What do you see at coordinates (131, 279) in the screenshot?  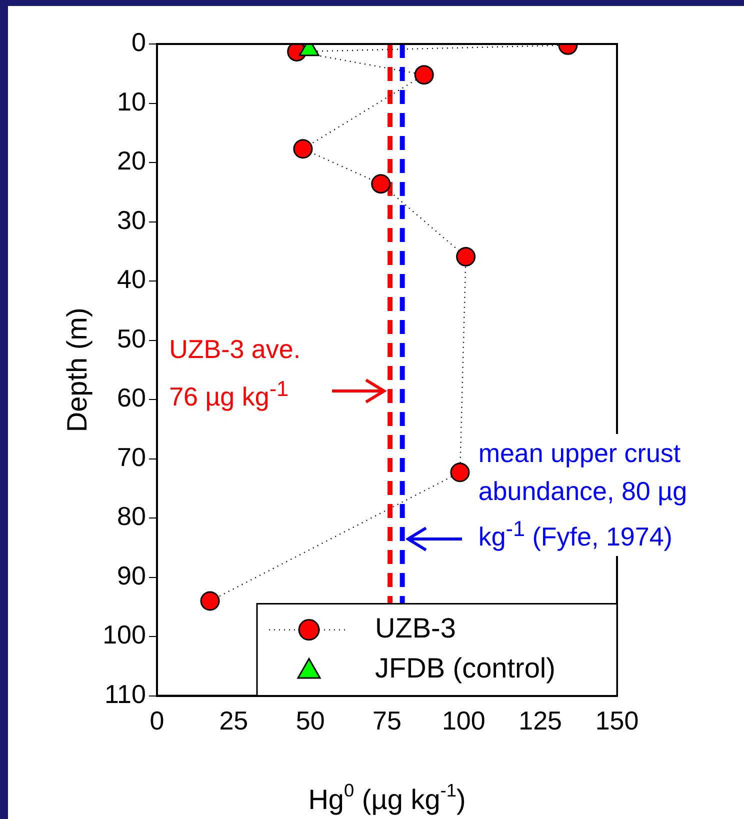 I see `y-tick-label: 40` at bounding box center [131, 279].